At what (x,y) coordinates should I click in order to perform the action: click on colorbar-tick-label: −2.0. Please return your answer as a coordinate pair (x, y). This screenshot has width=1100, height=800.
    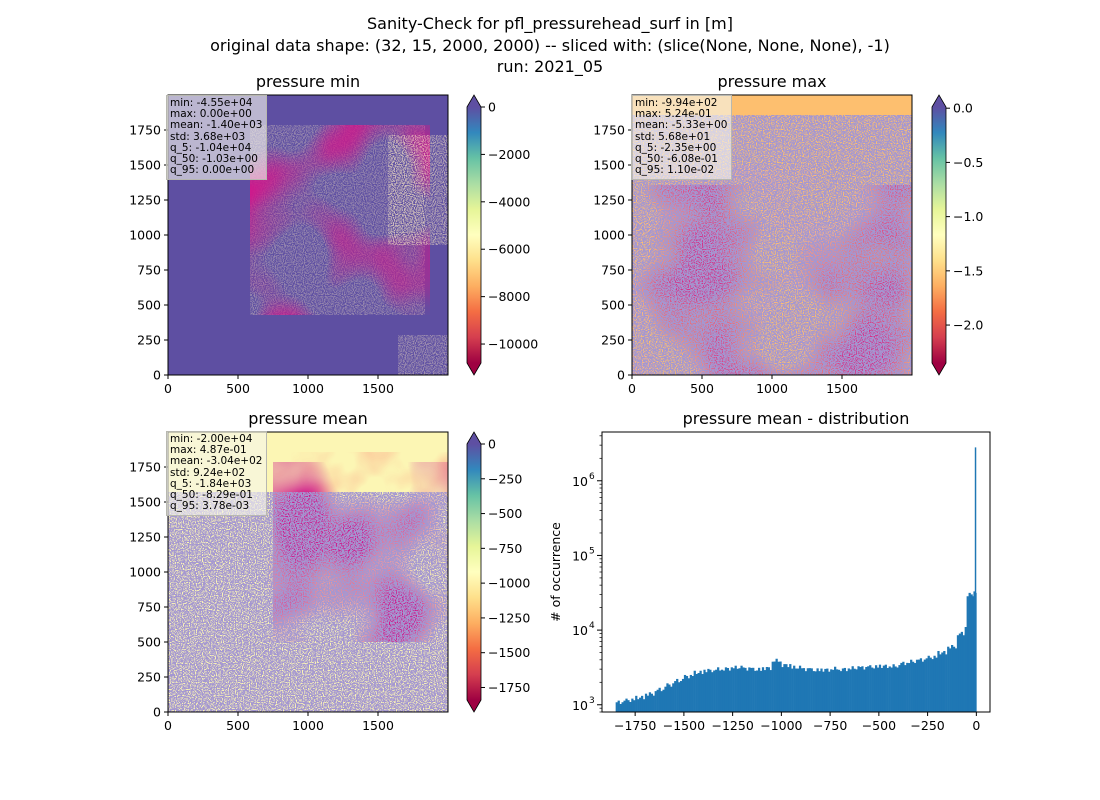
    Looking at the image, I should click on (968, 325).